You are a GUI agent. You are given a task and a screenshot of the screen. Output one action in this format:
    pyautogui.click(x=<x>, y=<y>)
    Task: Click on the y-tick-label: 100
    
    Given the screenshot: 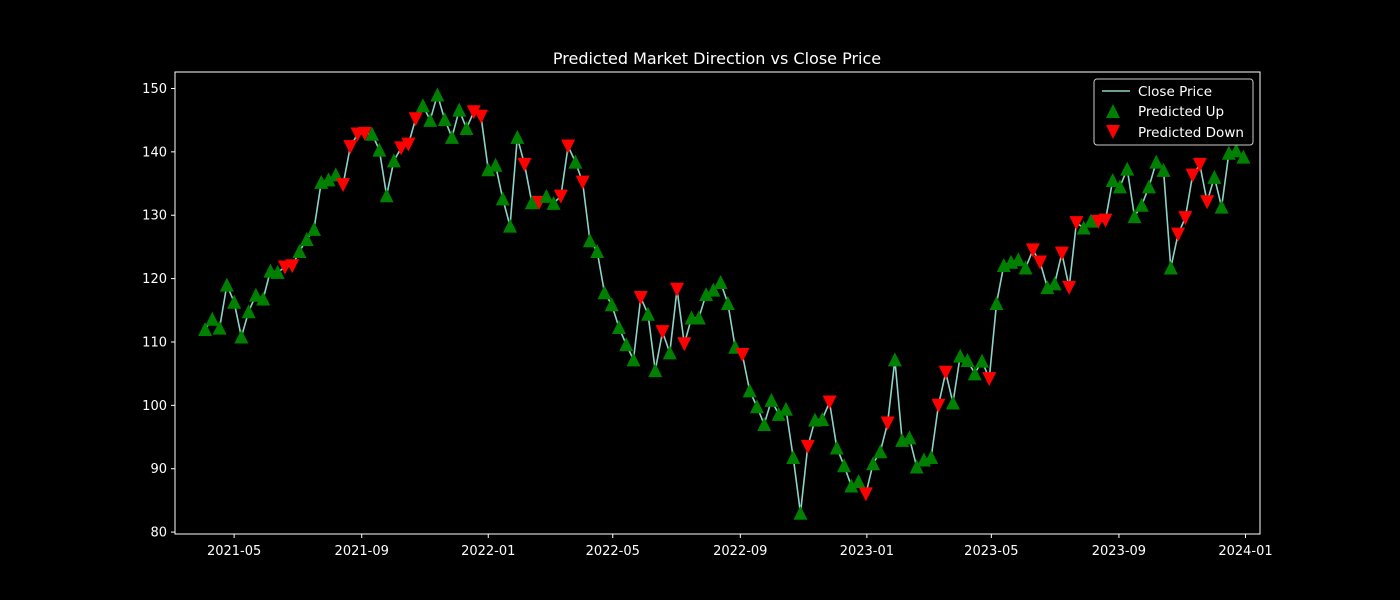 What is the action you would take?
    pyautogui.click(x=154, y=406)
    